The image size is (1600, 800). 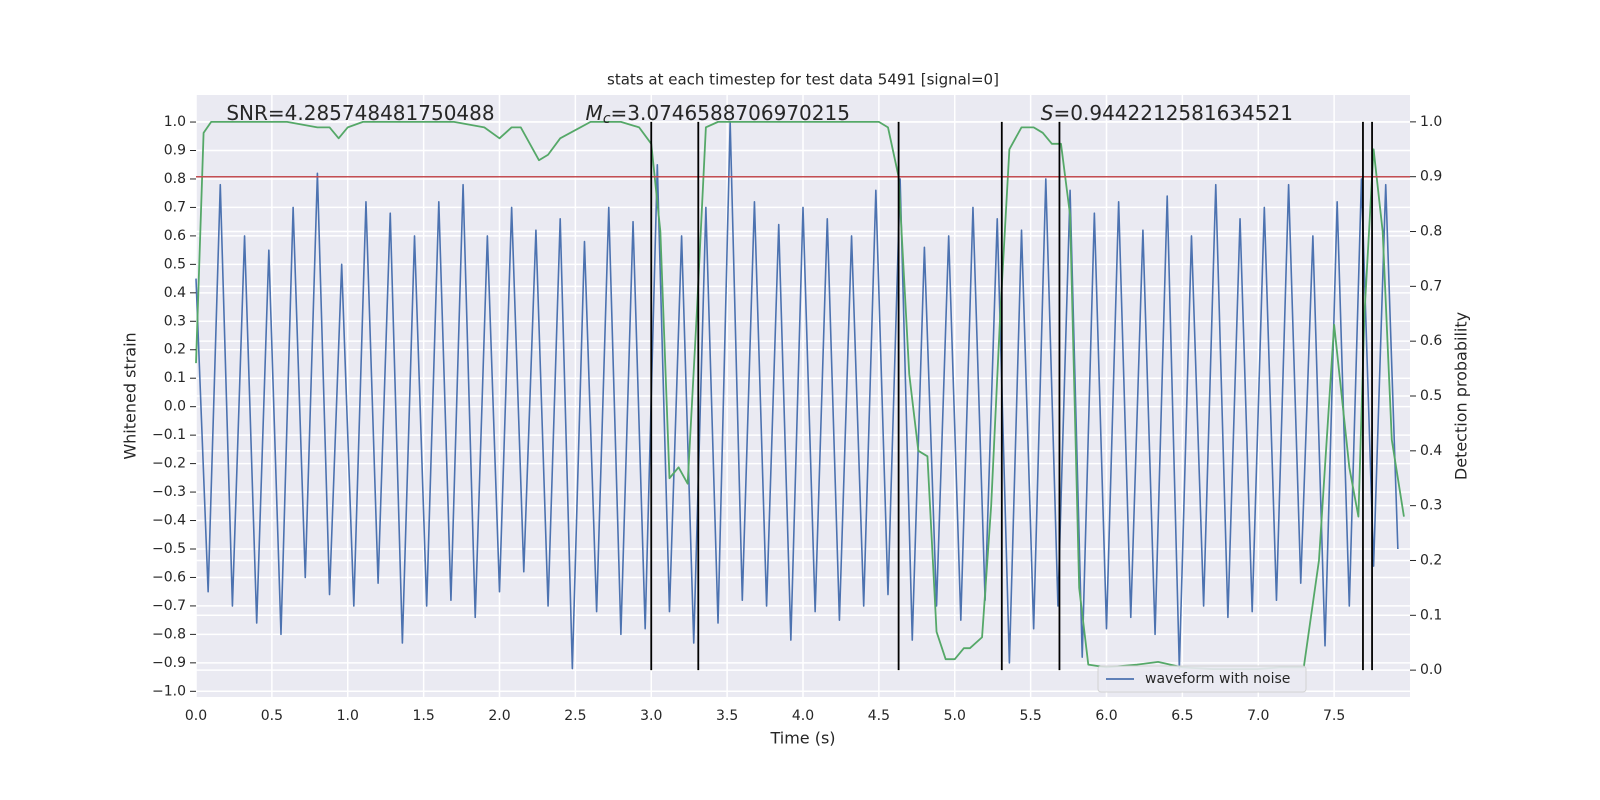 I want to click on y2-tick-label: 0.7, so click(x=1431, y=286).